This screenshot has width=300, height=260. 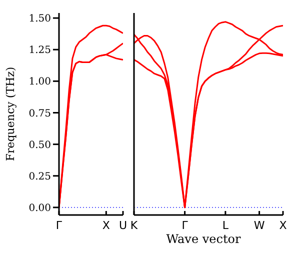 I want to click on y-tick-label: 0.25, so click(x=39, y=176).